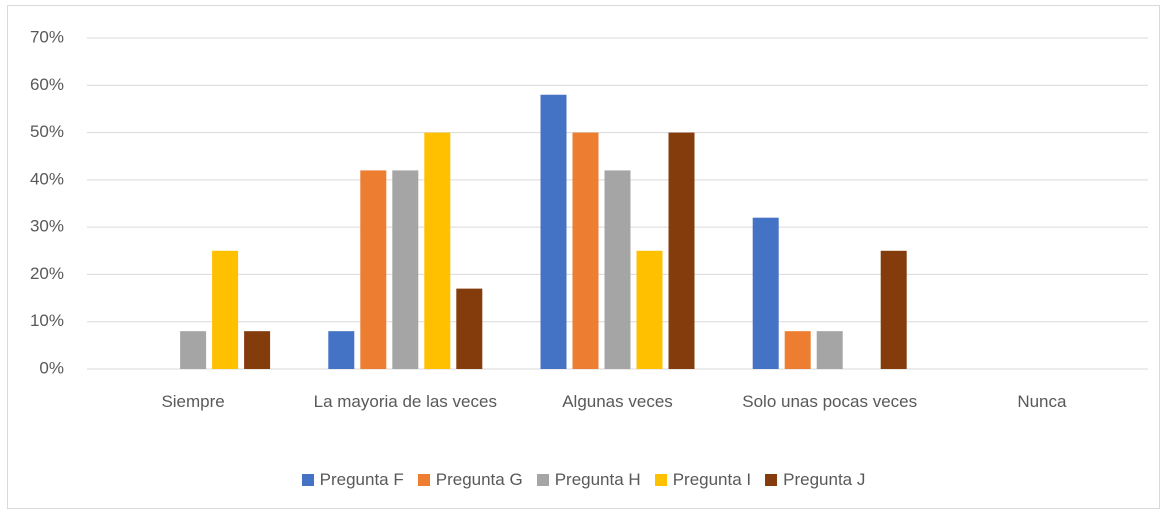 Image resolution: width=1167 pixels, height=516 pixels. What do you see at coordinates (830, 401) in the screenshot?
I see `x-tick-label: Solo unas pocas veces` at bounding box center [830, 401].